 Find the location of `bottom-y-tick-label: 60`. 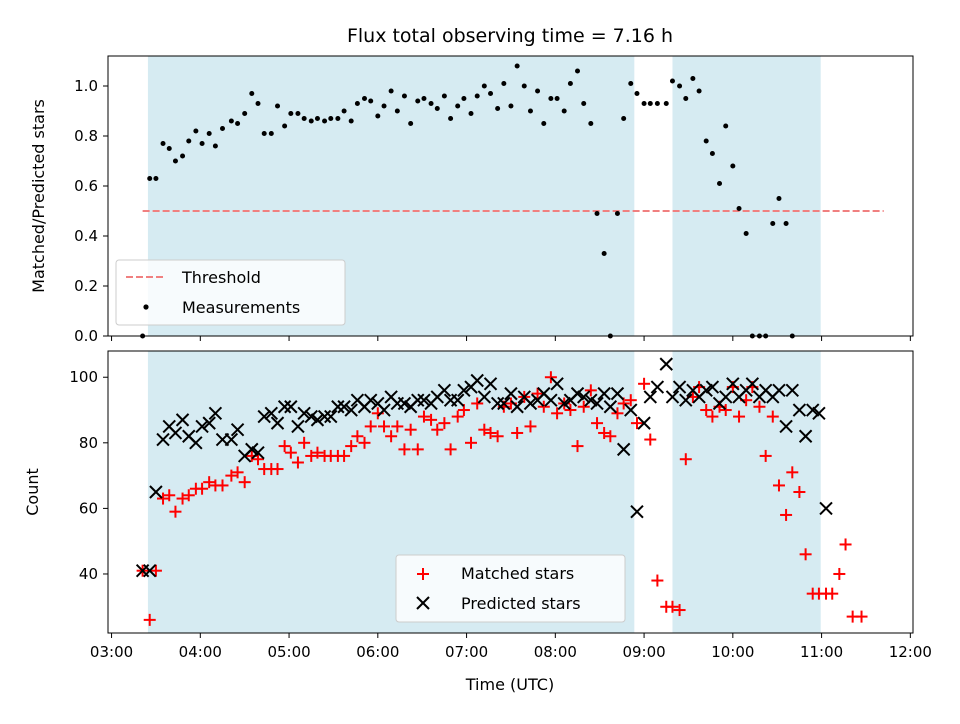

bottom-y-tick-label: 60 is located at coordinates (88, 508).